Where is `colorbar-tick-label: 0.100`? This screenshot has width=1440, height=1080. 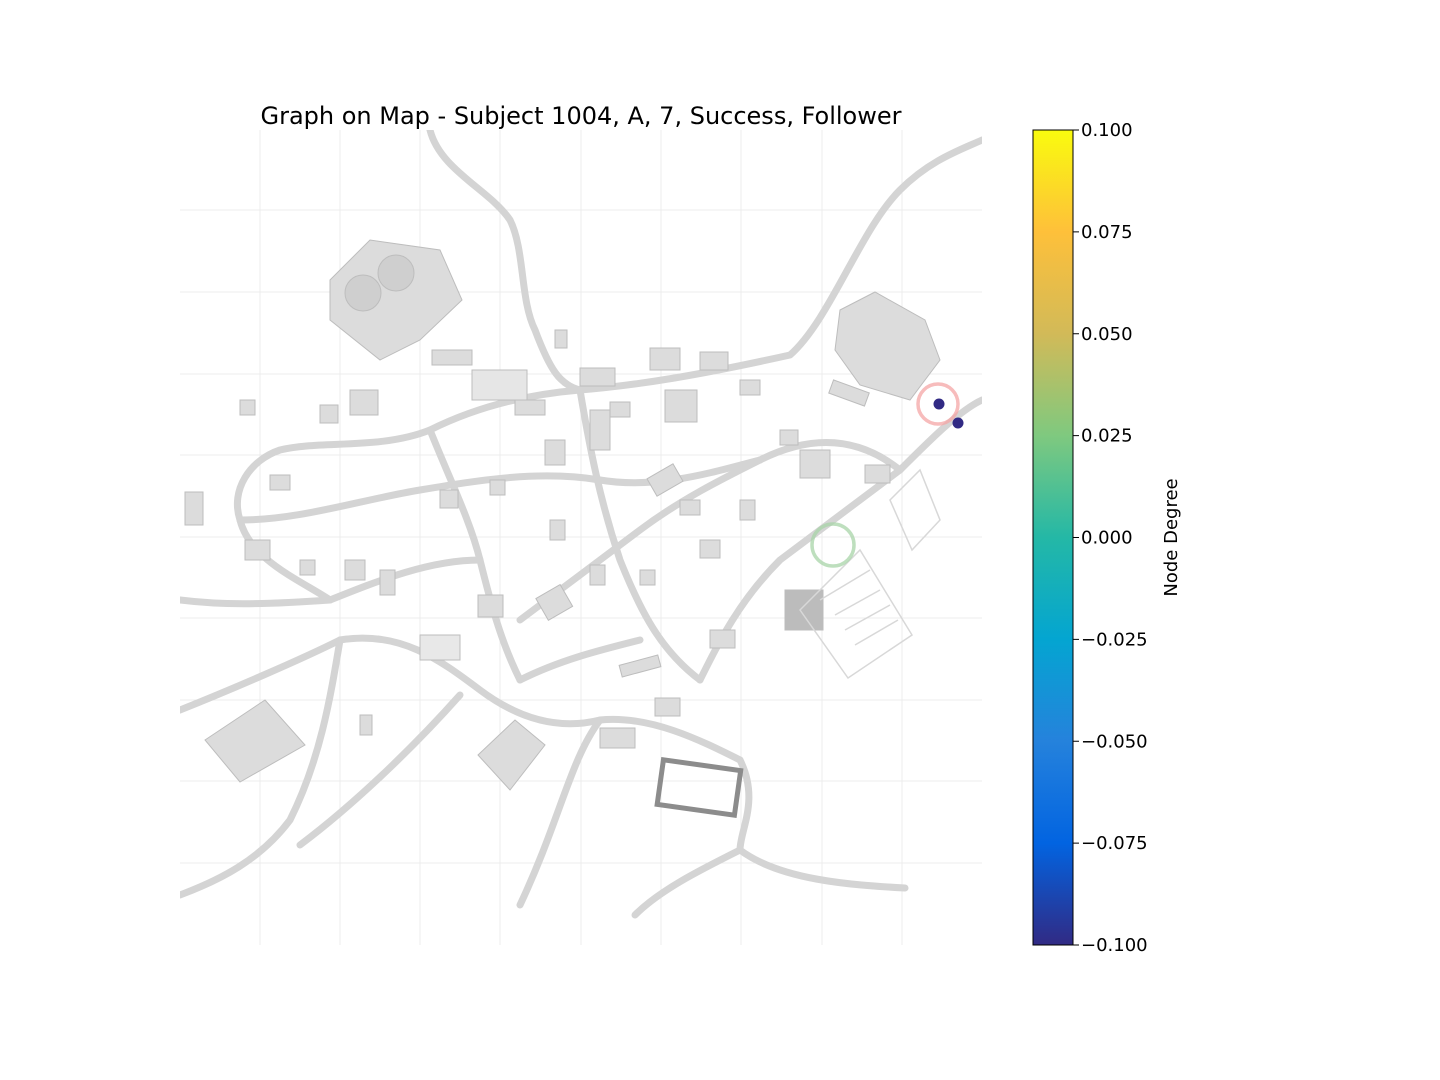
colorbar-tick-label: 0.100 is located at coordinates (1107, 130).